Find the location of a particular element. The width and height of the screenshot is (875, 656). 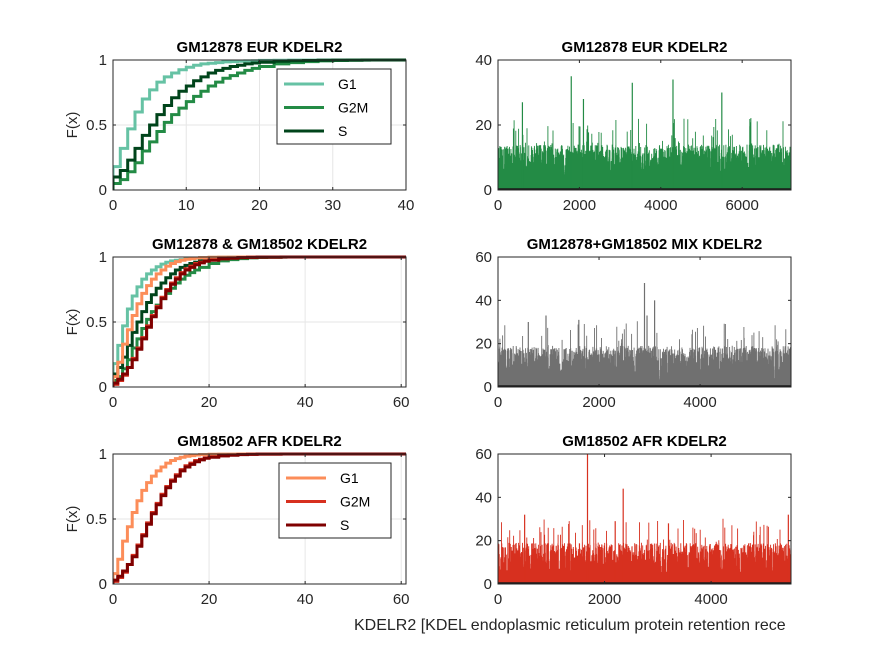

cdf1-y-tick-label: 0 is located at coordinates (103, 190).